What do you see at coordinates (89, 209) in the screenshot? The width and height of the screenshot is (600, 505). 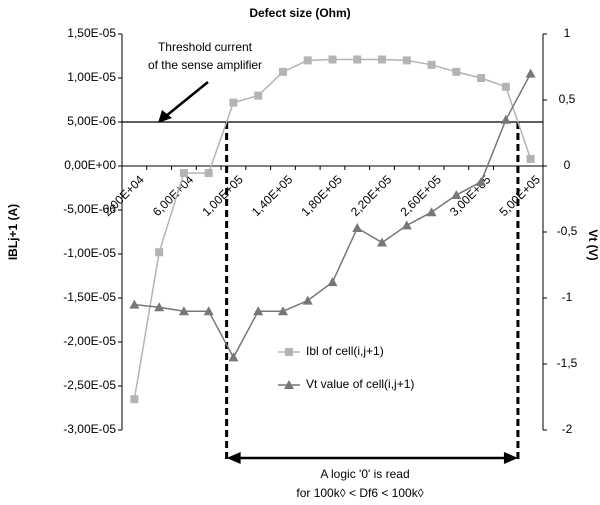 I see `y-tick-label: -5,00E-06` at bounding box center [89, 209].